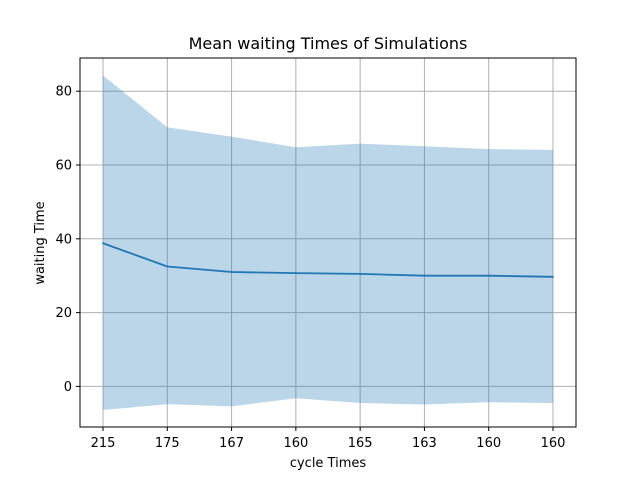  What do you see at coordinates (231, 443) in the screenshot?
I see `x-tick-label: 167` at bounding box center [231, 443].